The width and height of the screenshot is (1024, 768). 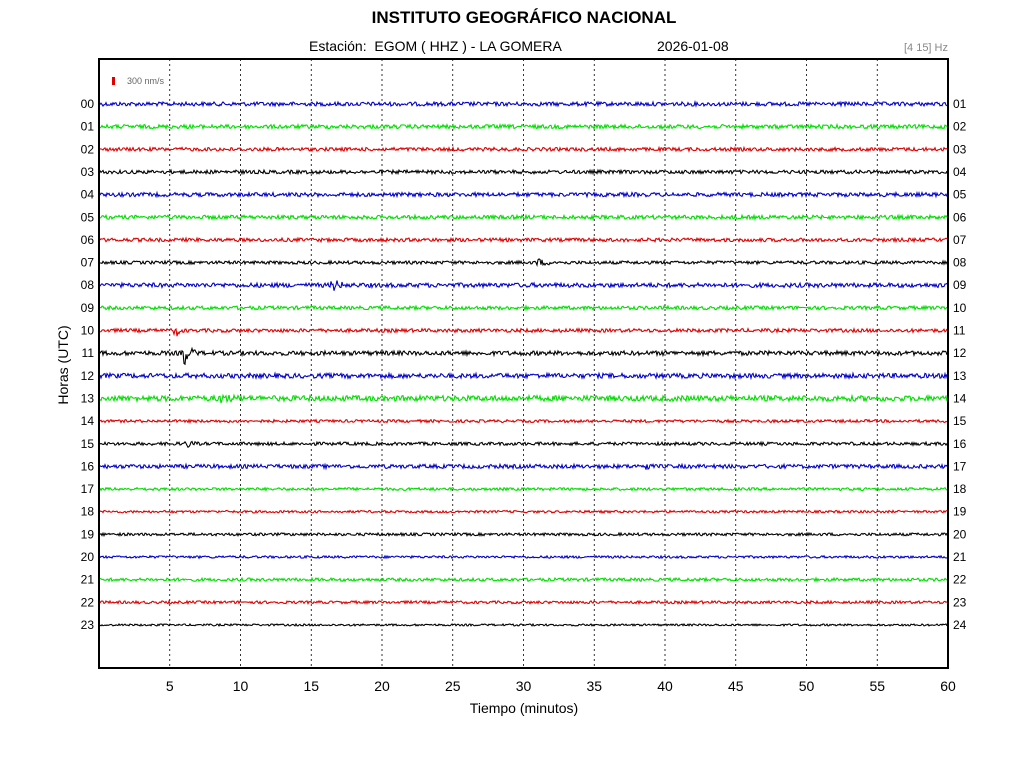 What do you see at coordinates (88, 172) in the screenshot?
I see `y-tick-left: 03` at bounding box center [88, 172].